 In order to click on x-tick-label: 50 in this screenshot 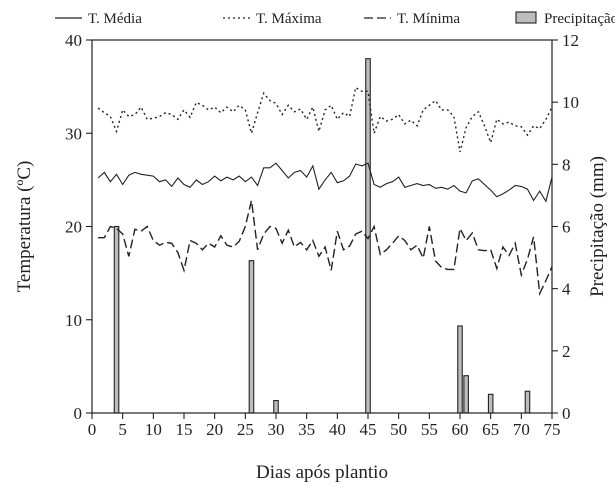, I will do `click(398, 429)`.